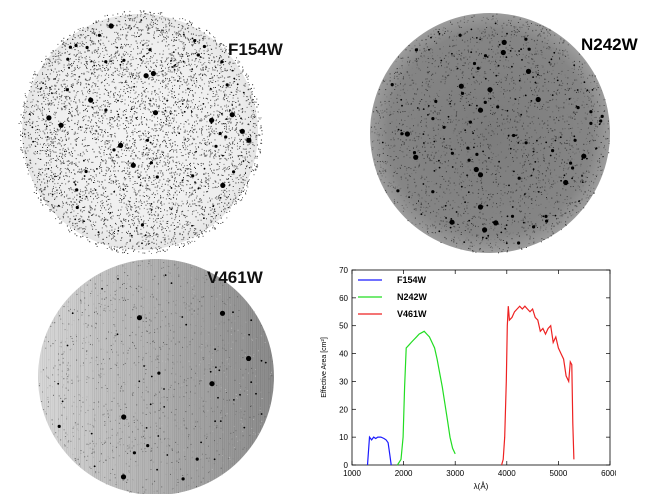  Describe the element at coordinates (343, 270) in the screenshot. I see `y-tick-label: 70` at that location.